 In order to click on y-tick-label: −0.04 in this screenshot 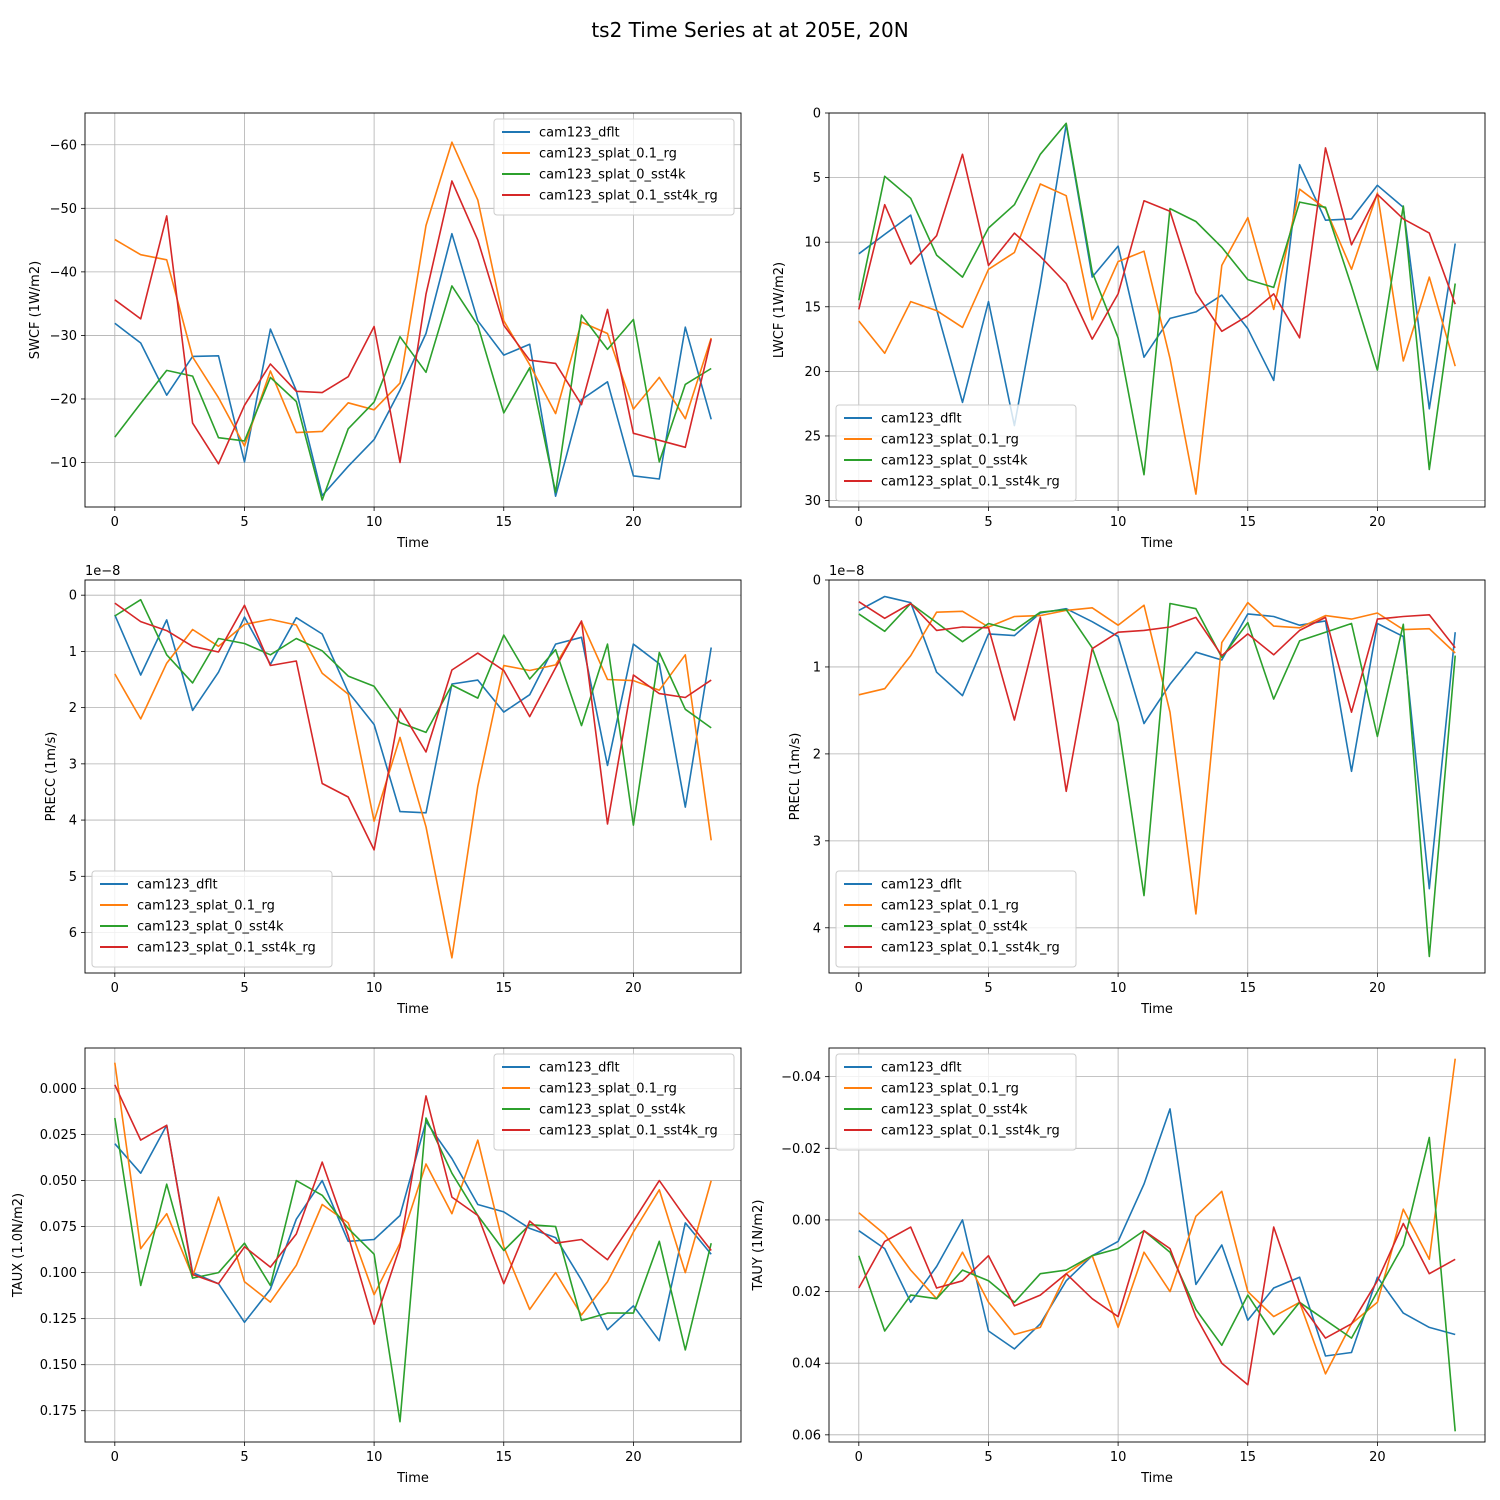, I will do `click(801, 1077)`.